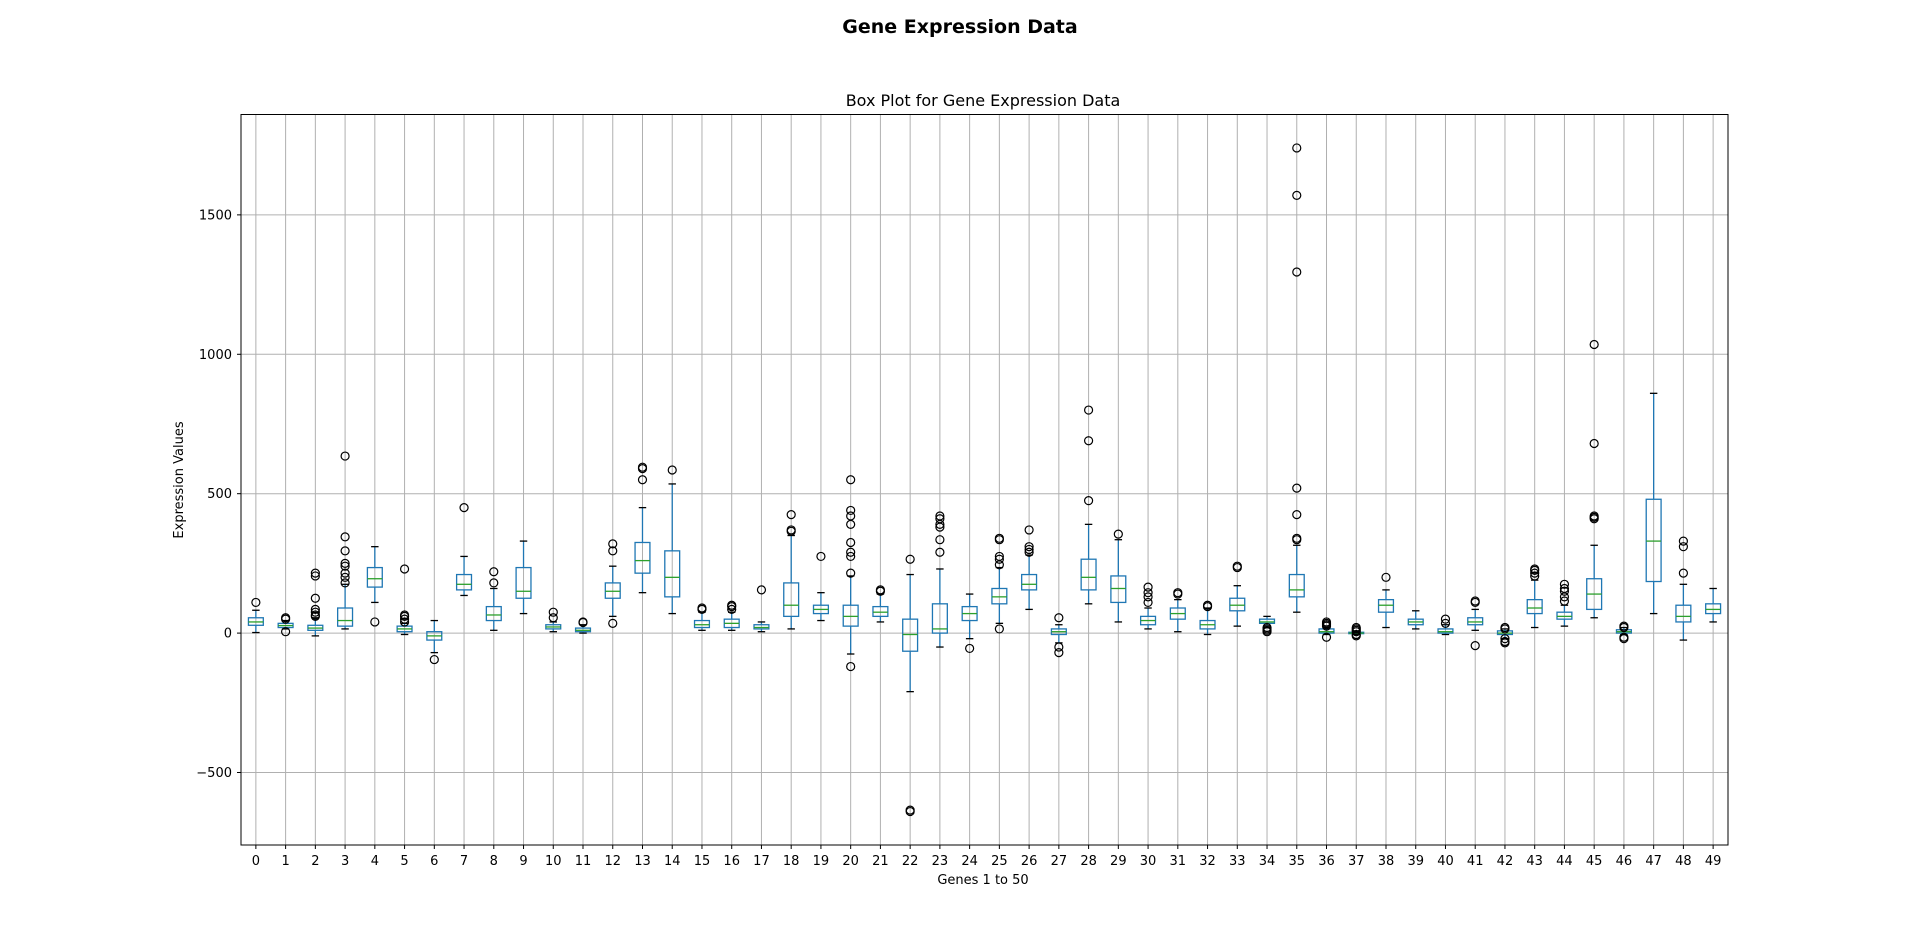 This screenshot has width=1920, height=949. What do you see at coordinates (214, 773) in the screenshot?
I see `y-tick-label: −500` at bounding box center [214, 773].